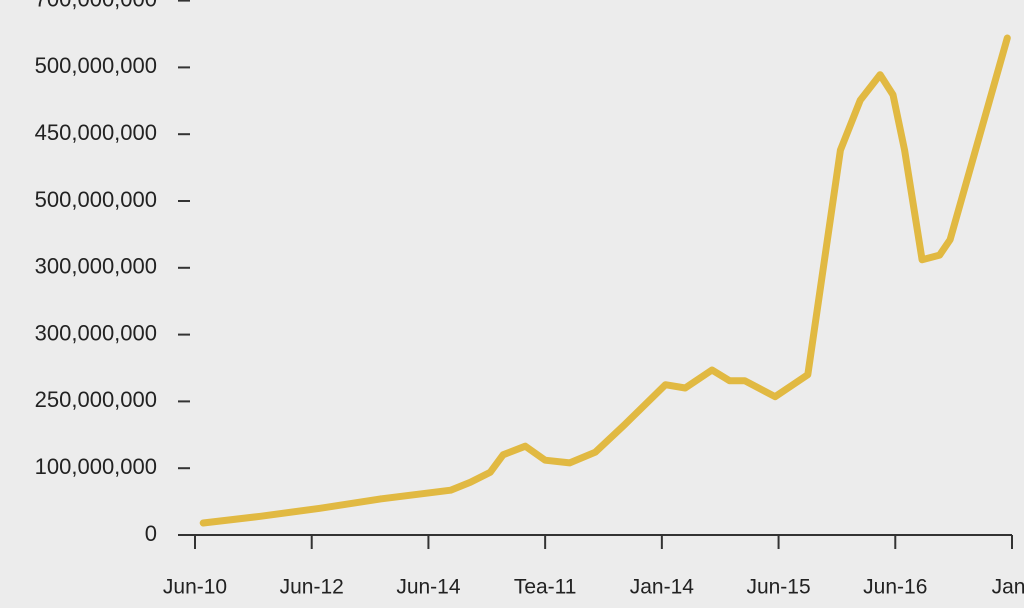  What do you see at coordinates (545, 587) in the screenshot?
I see `x-tick-label: Tea-11` at bounding box center [545, 587].